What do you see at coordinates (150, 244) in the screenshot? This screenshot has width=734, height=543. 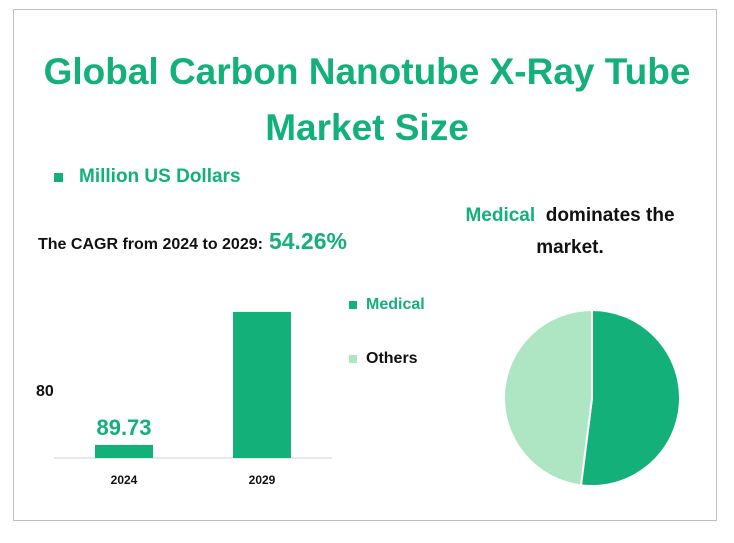 I see `cagr-text: The CAGR from 2024 to 2029:` at bounding box center [150, 244].